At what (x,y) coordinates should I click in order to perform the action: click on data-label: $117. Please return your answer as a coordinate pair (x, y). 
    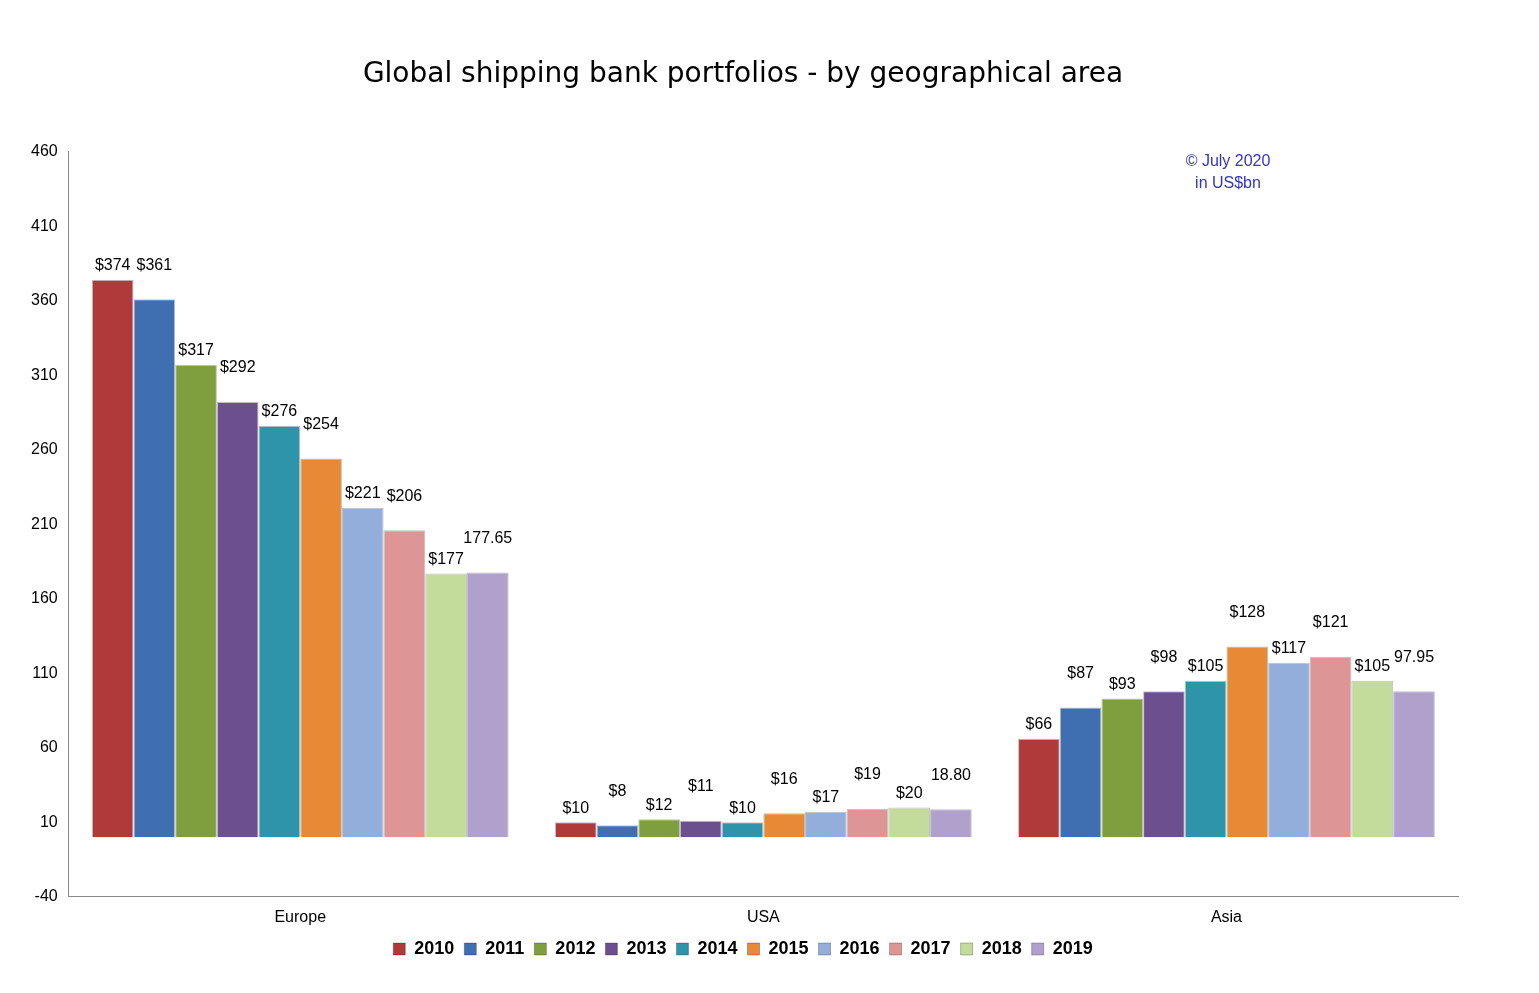
    Looking at the image, I should click on (1289, 648).